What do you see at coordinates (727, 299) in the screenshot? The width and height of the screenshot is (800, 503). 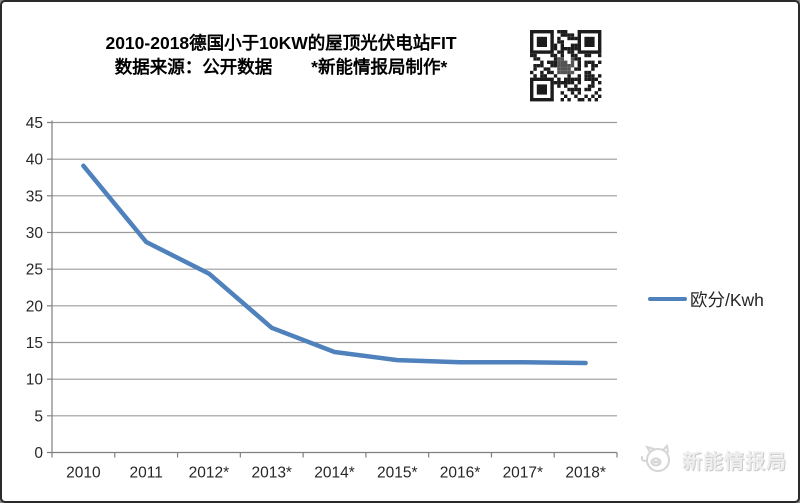 I see `legend-label: 欧分/Kwh` at bounding box center [727, 299].